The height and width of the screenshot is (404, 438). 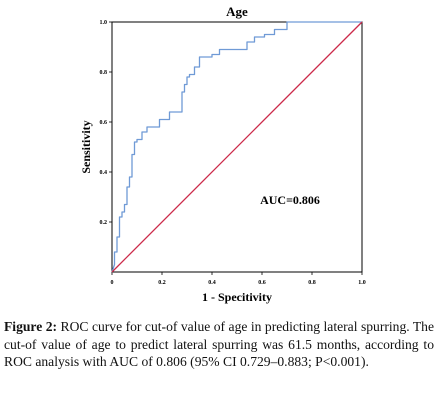 I want to click on x-tick-label: 0.8, so click(x=312, y=283).